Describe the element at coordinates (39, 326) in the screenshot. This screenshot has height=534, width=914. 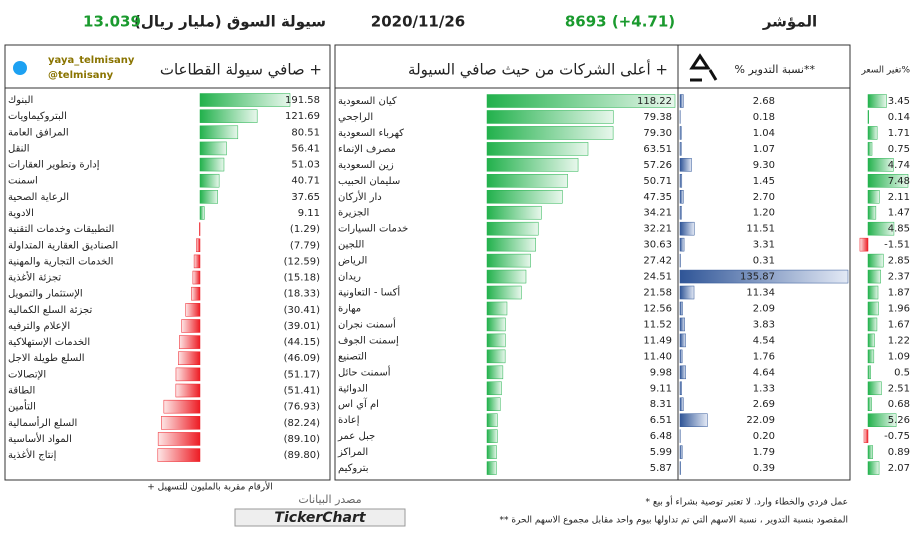
I see `sector-name: الإعلام والترفيه` at that location.